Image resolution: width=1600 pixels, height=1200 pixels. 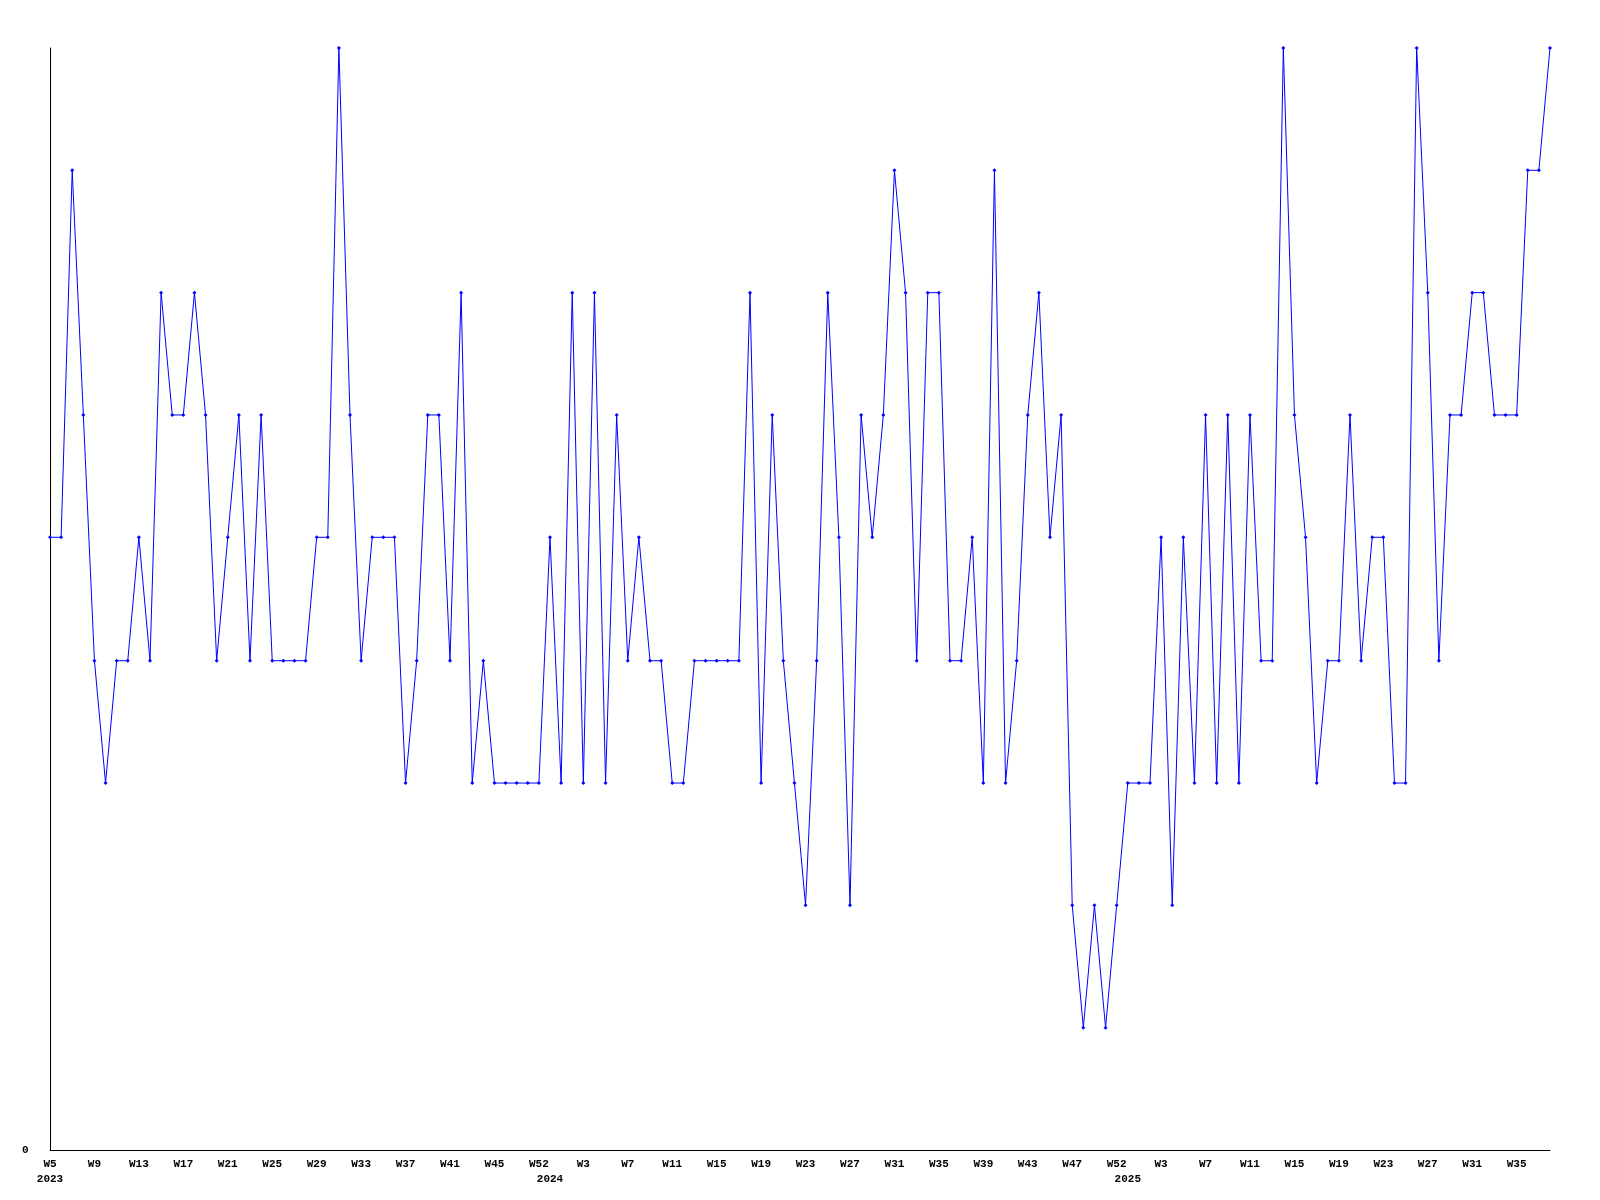 I want to click on text: 0, so click(x=25, y=1149).